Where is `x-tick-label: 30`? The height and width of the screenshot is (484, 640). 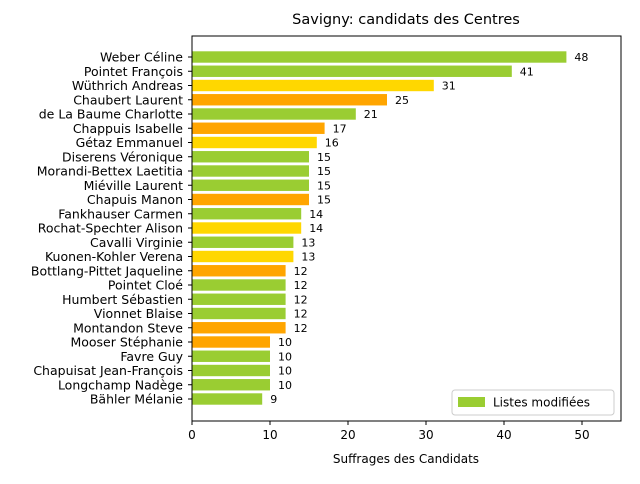 x-tick-label: 30 is located at coordinates (425, 435).